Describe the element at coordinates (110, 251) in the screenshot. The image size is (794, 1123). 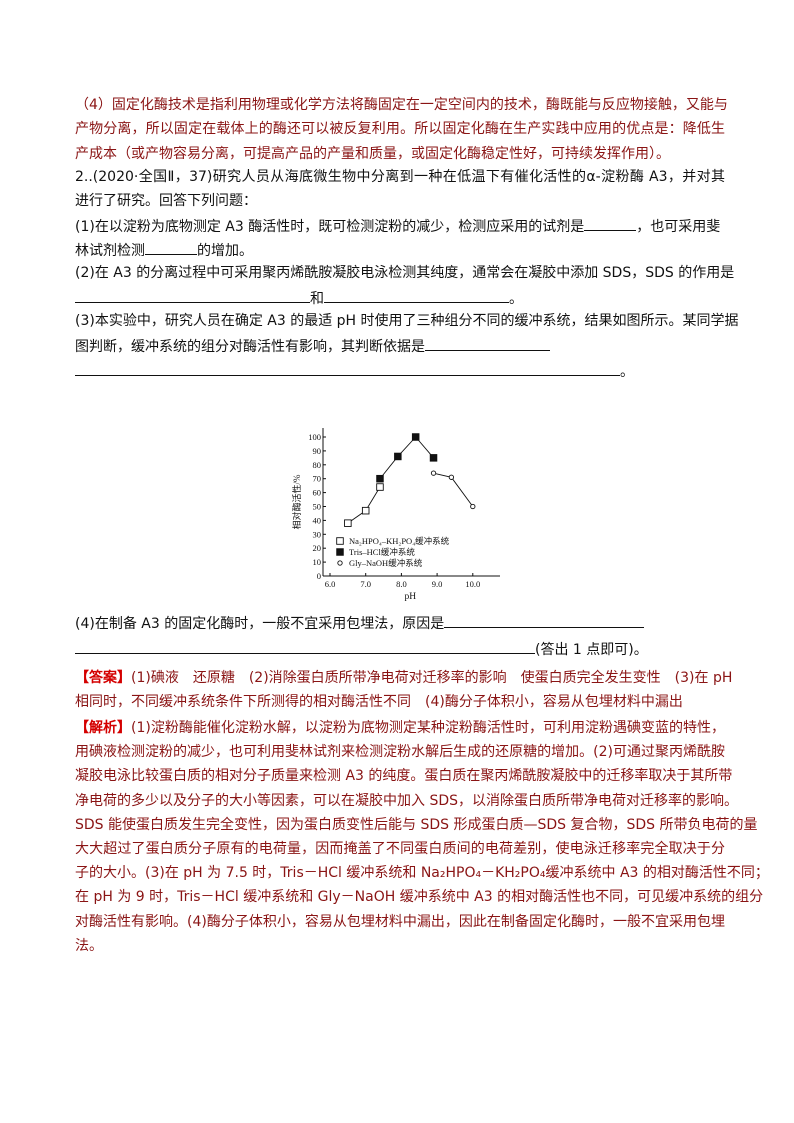
I see `q1-text: 林试剂检测` at that location.